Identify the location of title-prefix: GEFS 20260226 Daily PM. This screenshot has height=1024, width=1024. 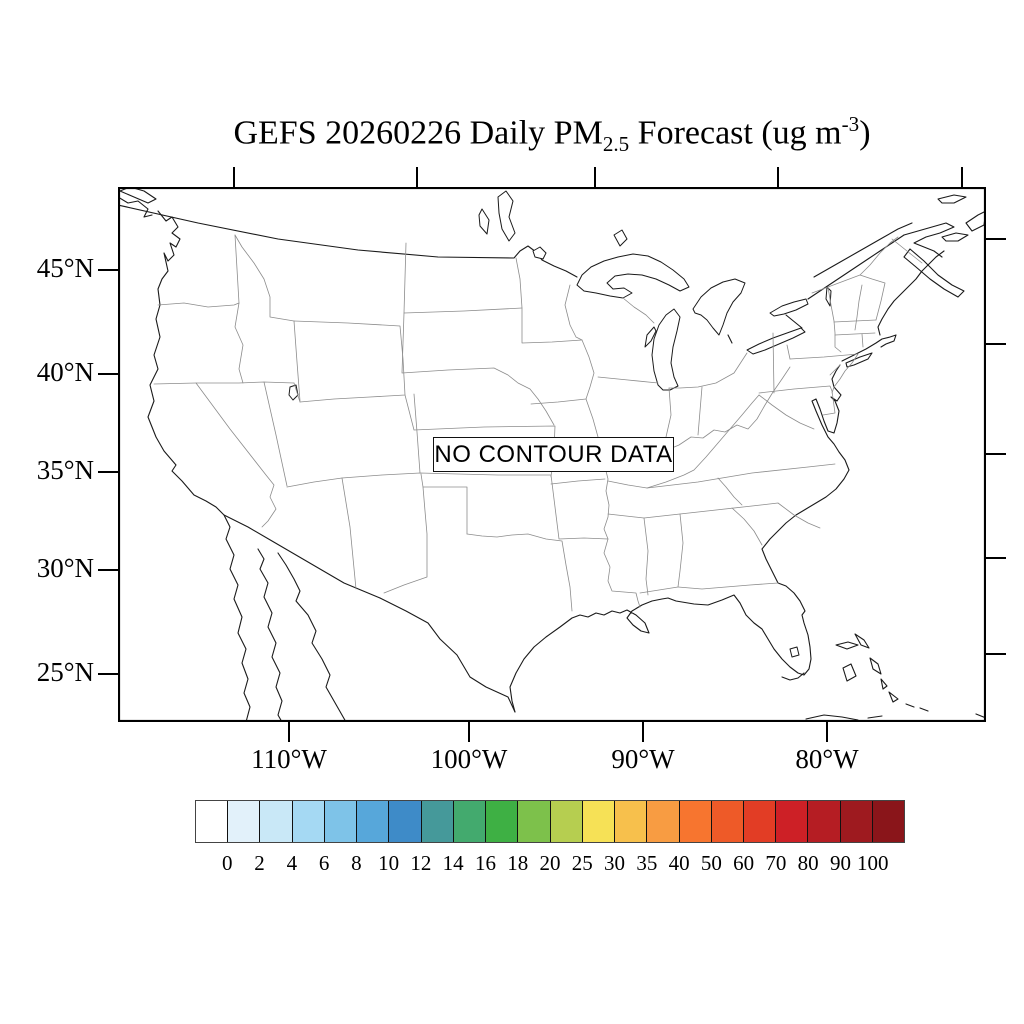
(418, 133).